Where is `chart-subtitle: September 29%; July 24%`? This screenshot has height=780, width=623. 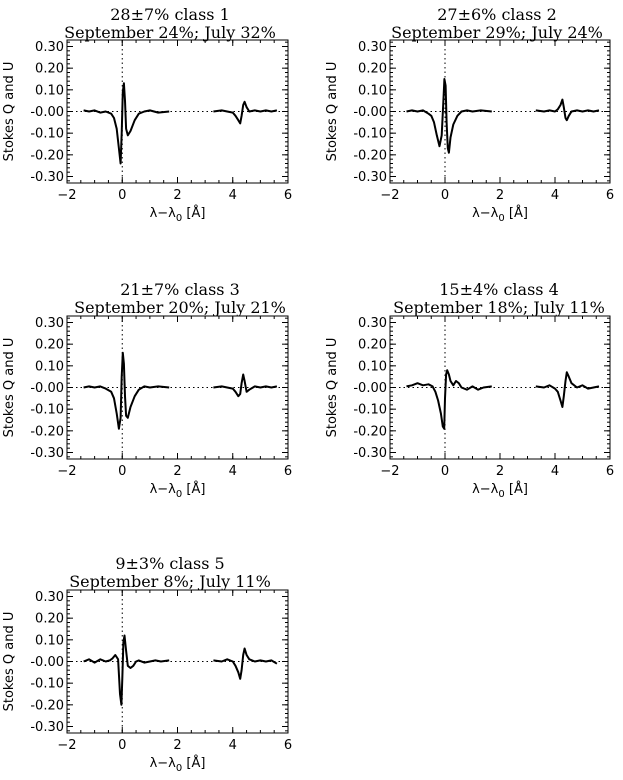
chart-subtitle: September 29%; July 24% is located at coordinates (497, 32).